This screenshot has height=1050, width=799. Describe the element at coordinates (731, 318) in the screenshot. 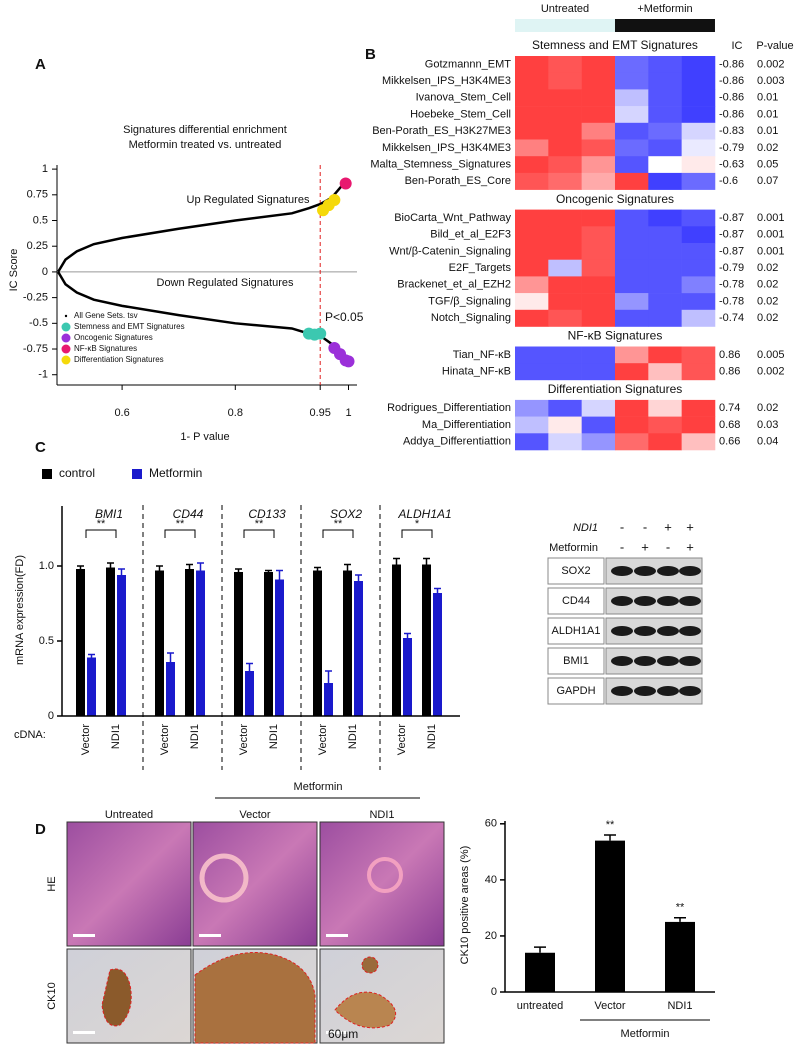

I see `ic-value: -0.74` at that location.